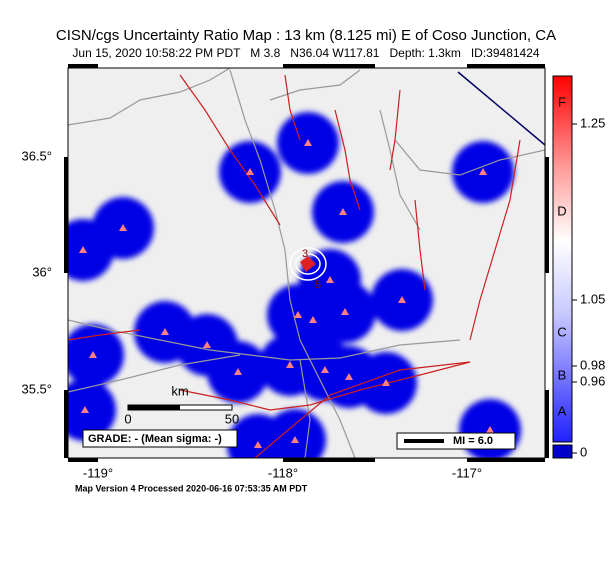  What do you see at coordinates (36, 388) in the screenshot?
I see `lat-label: 35.5°` at bounding box center [36, 388].